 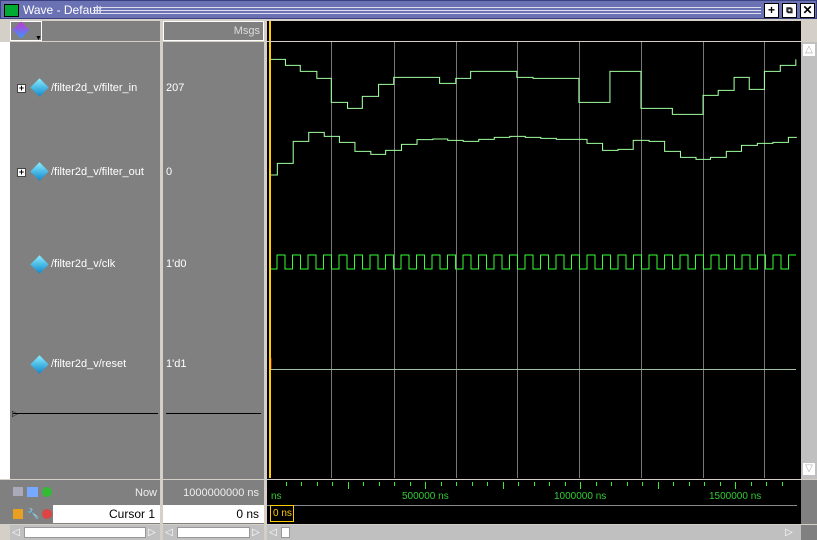 What do you see at coordinates (62, 10) in the screenshot?
I see `window-title: Wave - Default` at bounding box center [62, 10].